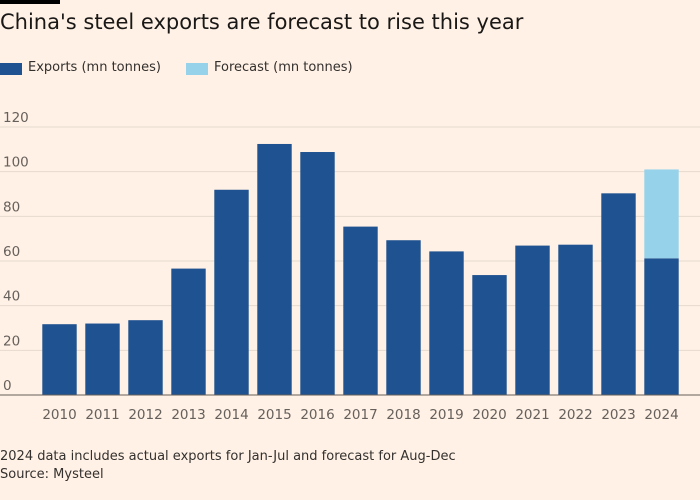 This screenshot has width=700, height=500. Describe the element at coordinates (446, 323) in the screenshot. I see `bar-exports-2019` at that location.